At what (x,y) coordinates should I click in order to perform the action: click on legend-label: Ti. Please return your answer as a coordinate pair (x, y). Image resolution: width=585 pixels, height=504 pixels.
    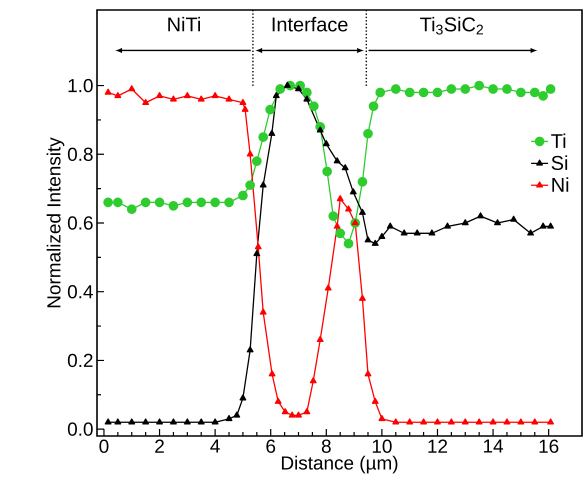
    Looking at the image, I should click on (558, 140).